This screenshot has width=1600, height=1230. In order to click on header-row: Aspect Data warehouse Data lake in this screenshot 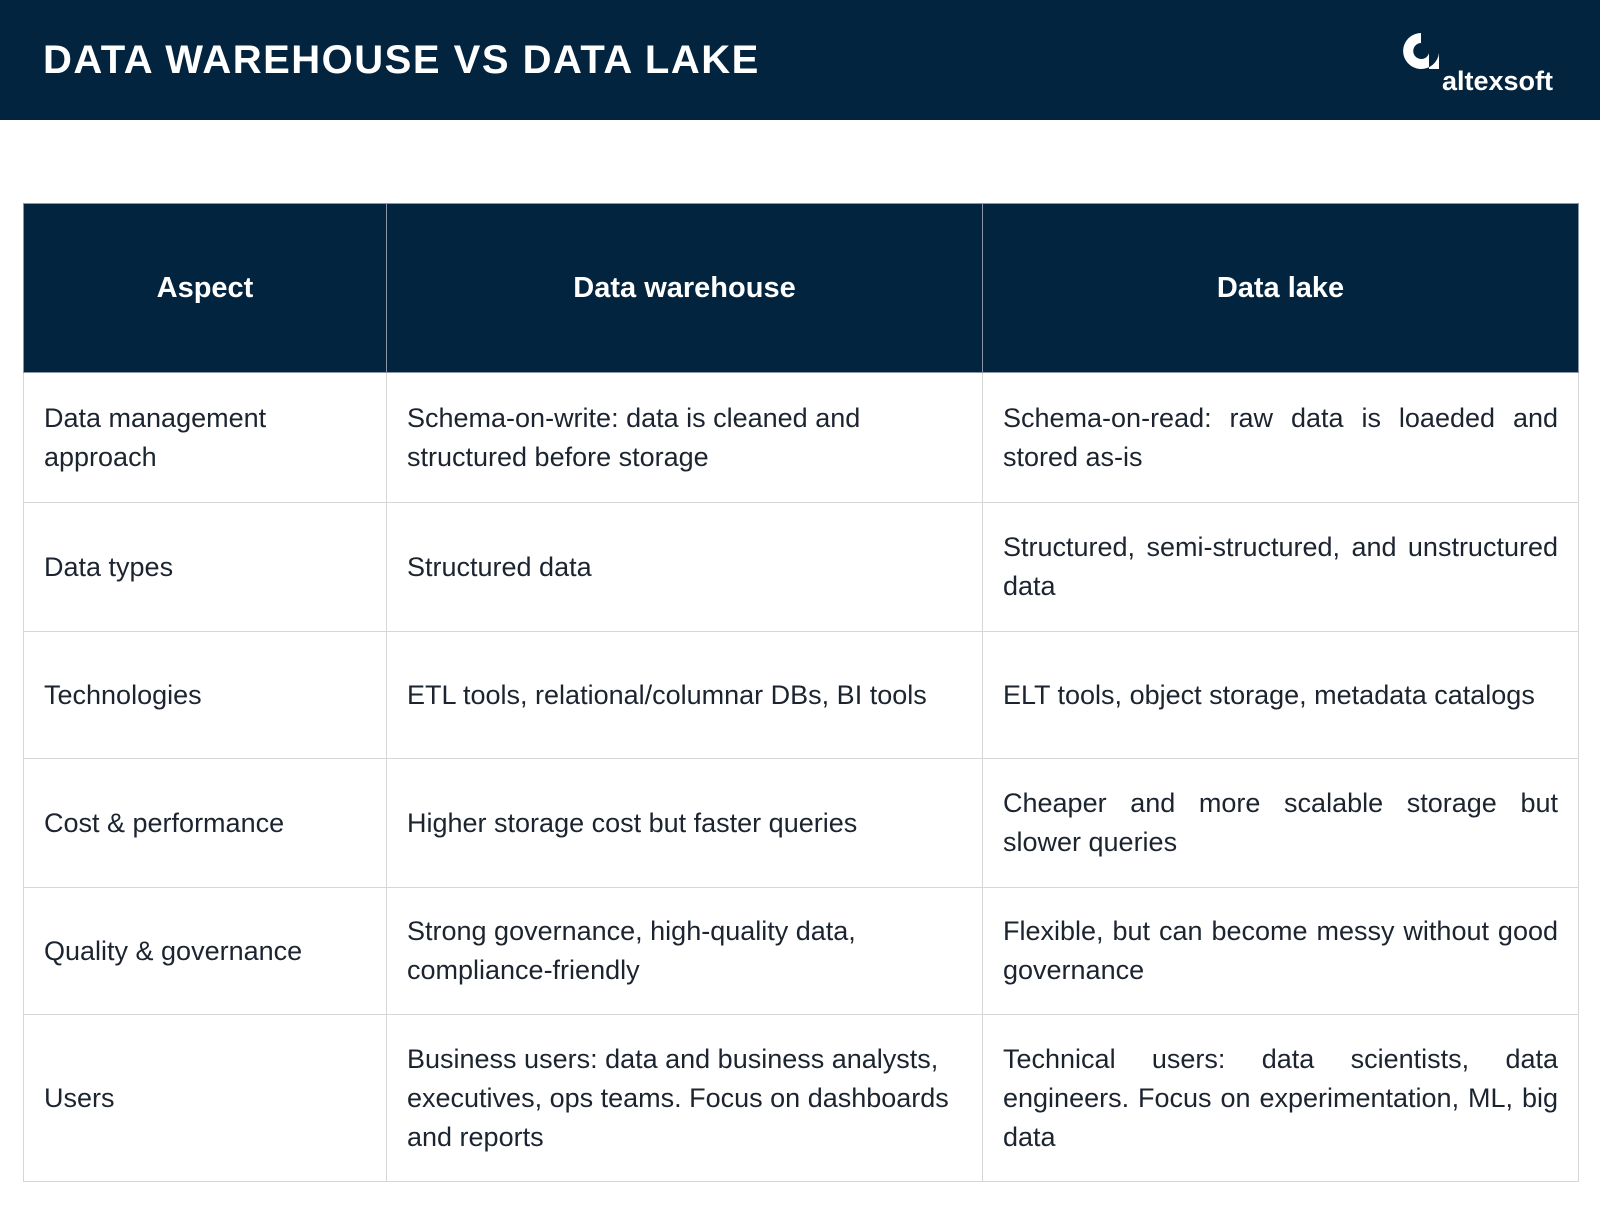, I will do `click(801, 288)`.